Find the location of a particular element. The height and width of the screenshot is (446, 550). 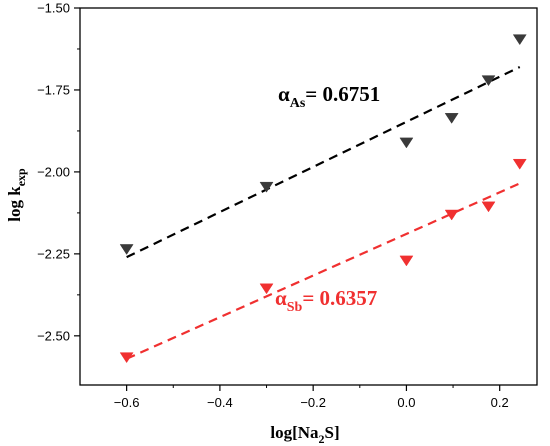

x-tick-label: 0.0 is located at coordinates (406, 402).